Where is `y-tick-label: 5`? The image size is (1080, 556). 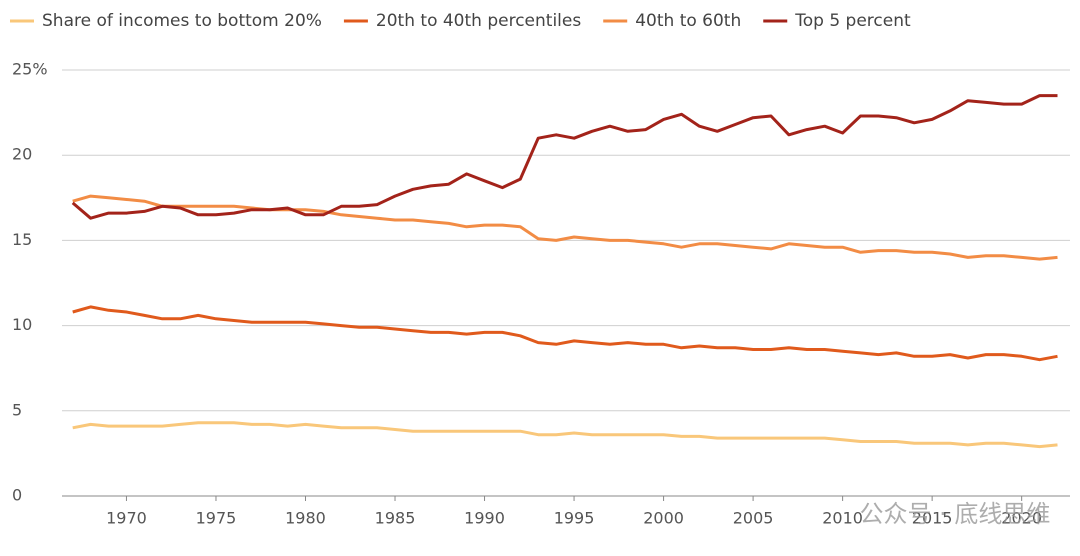 y-tick-label: 5 is located at coordinates (17, 409).